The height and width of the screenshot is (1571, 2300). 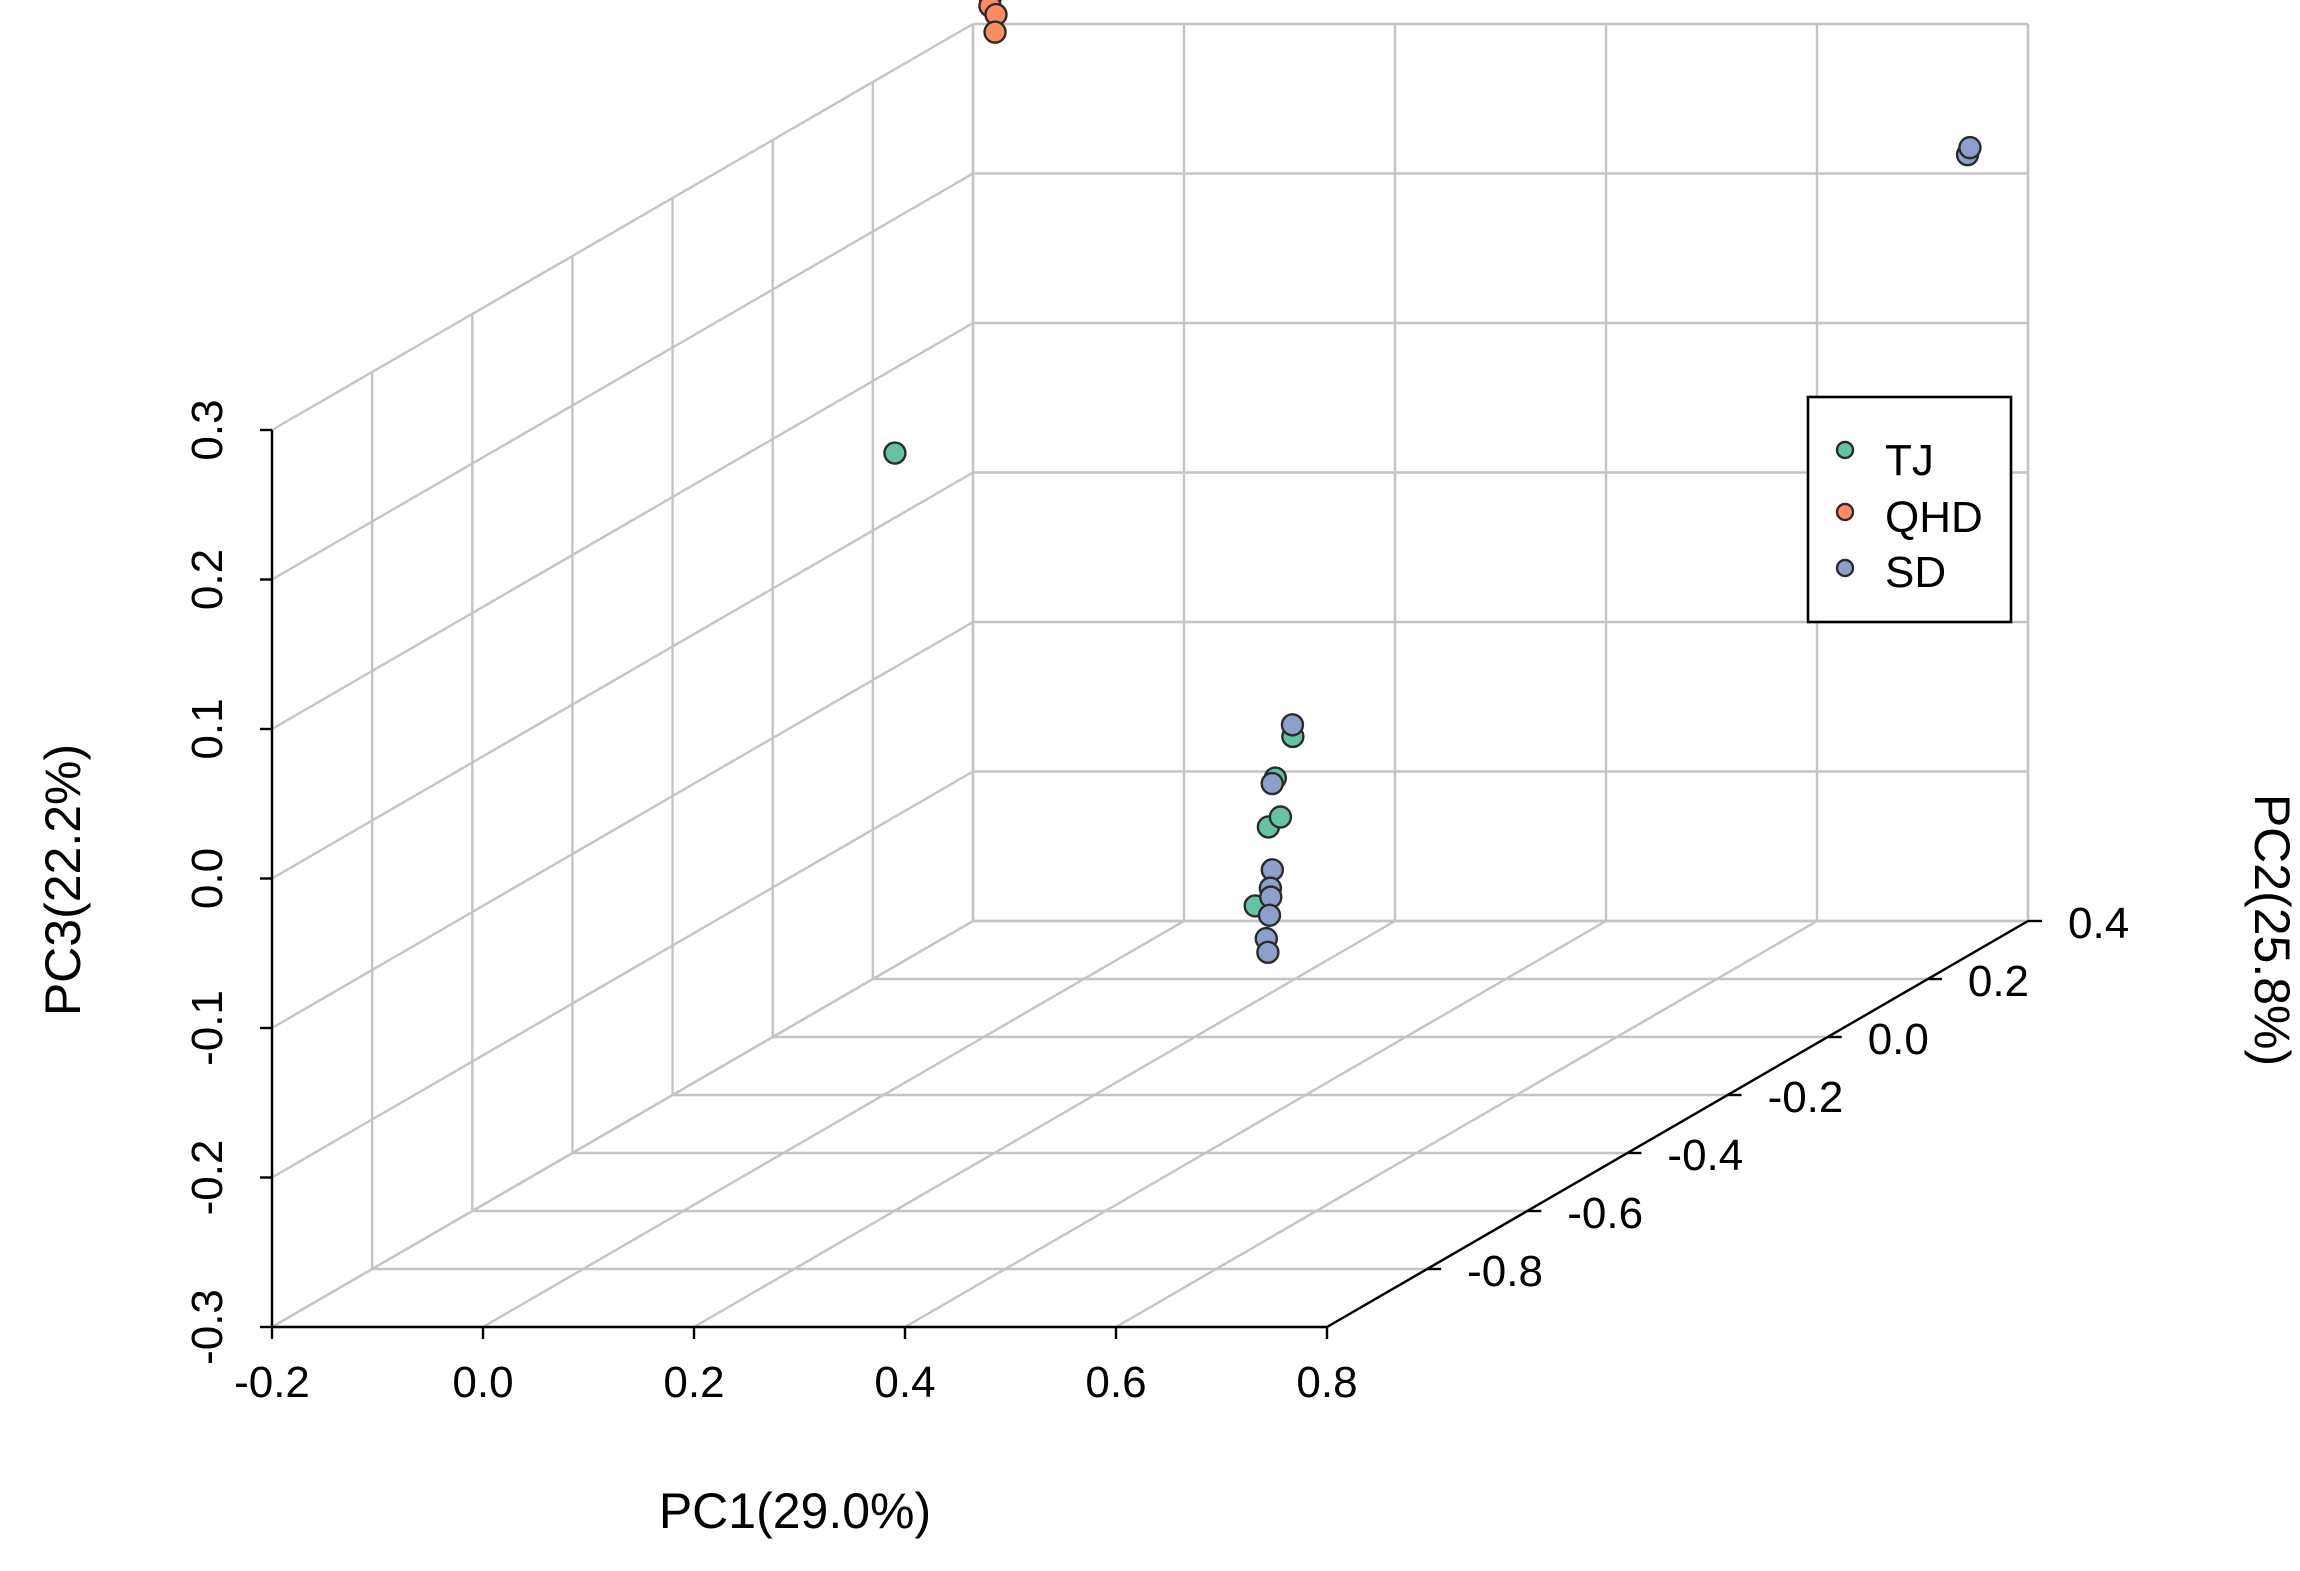 What do you see at coordinates (1605, 1213) in the screenshot?
I see `y-tick-label: -0.6` at bounding box center [1605, 1213].